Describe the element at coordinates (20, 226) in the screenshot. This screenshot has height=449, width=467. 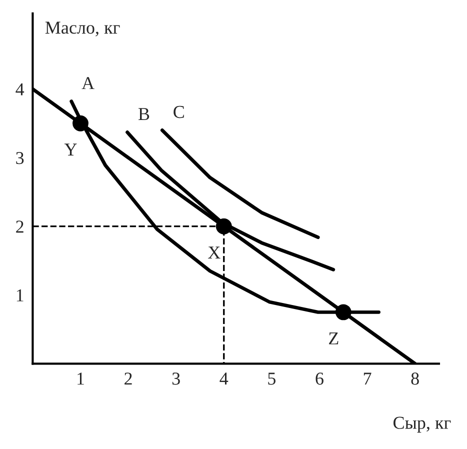
I see `y-tick-label: 2` at that location.